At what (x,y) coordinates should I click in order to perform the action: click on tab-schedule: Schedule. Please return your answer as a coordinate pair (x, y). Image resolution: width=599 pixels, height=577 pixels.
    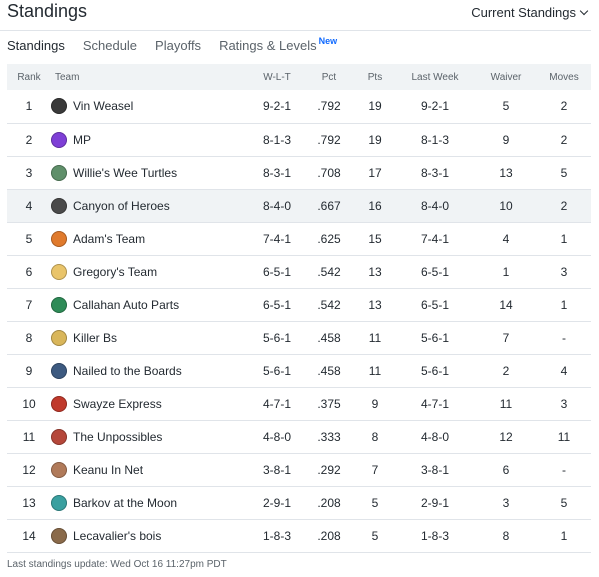
    Looking at the image, I should click on (110, 47).